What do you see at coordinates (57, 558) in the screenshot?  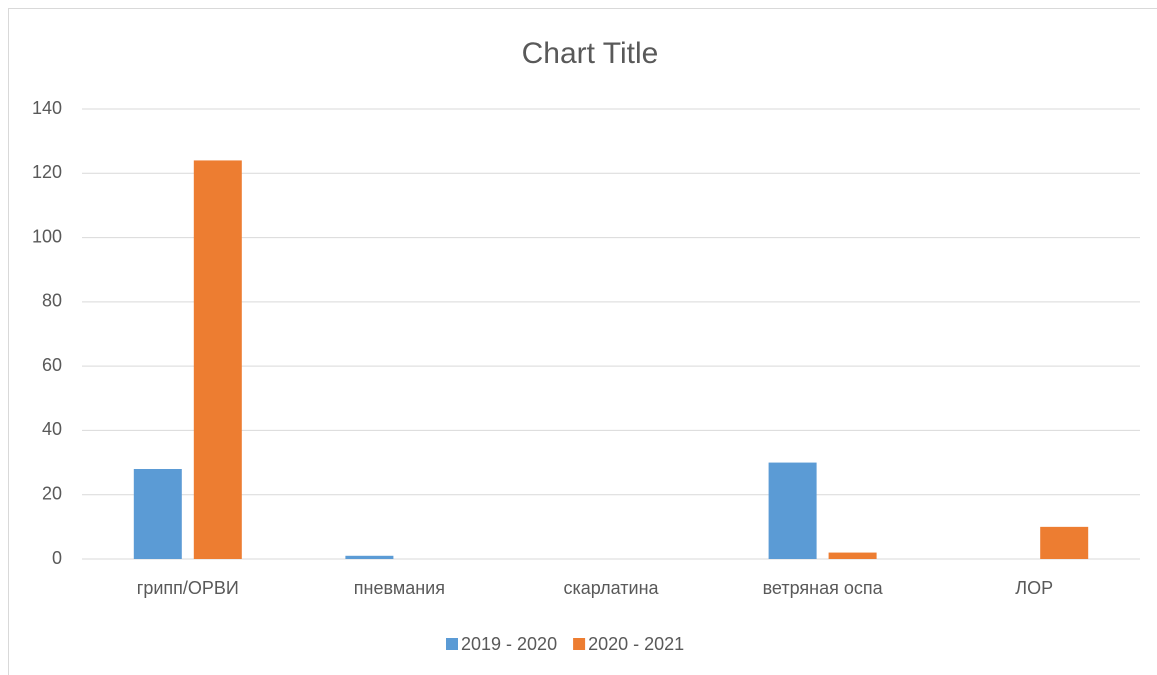 I see `y-tick-label: 0` at bounding box center [57, 558].